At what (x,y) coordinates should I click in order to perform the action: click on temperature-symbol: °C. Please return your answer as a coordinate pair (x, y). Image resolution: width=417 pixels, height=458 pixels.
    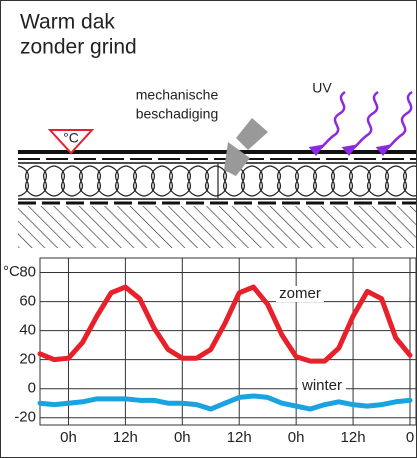
    Looking at the image, I should click on (71, 142).